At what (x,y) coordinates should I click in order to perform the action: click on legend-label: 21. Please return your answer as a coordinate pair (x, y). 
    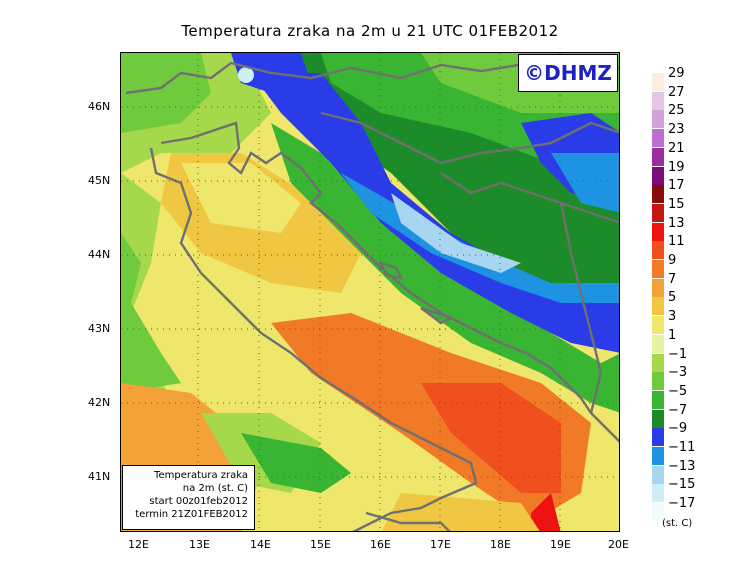
    Looking at the image, I should click on (676, 148).